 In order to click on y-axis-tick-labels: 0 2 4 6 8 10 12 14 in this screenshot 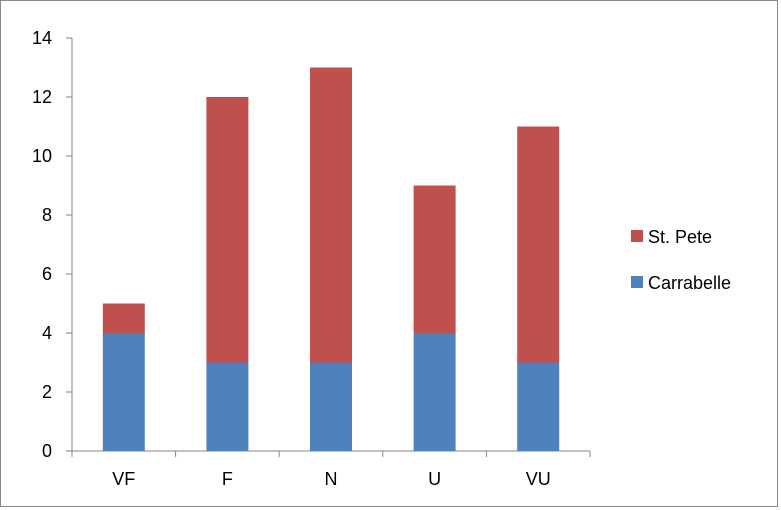, I will do `click(42, 244)`.